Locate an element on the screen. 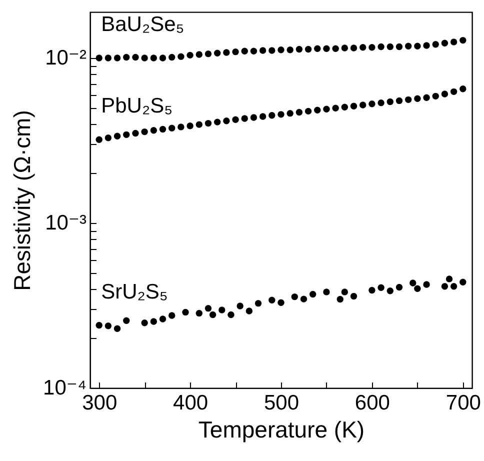 This screenshot has height=461, width=484. series-label: BaU₂Se₅ is located at coordinates (142, 24).